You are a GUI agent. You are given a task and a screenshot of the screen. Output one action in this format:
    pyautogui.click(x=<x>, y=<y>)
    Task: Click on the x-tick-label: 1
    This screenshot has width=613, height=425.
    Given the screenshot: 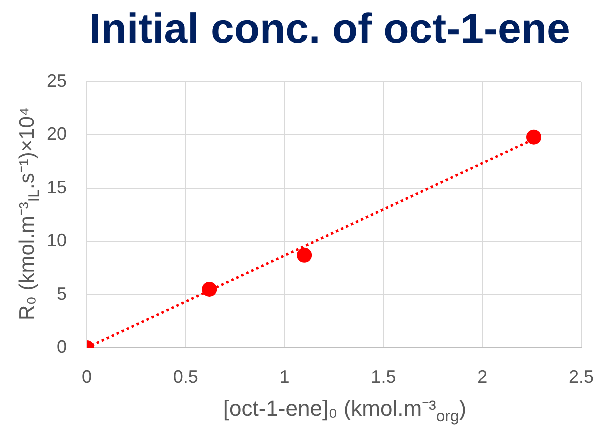 What is the action you would take?
    pyautogui.click(x=285, y=376)
    